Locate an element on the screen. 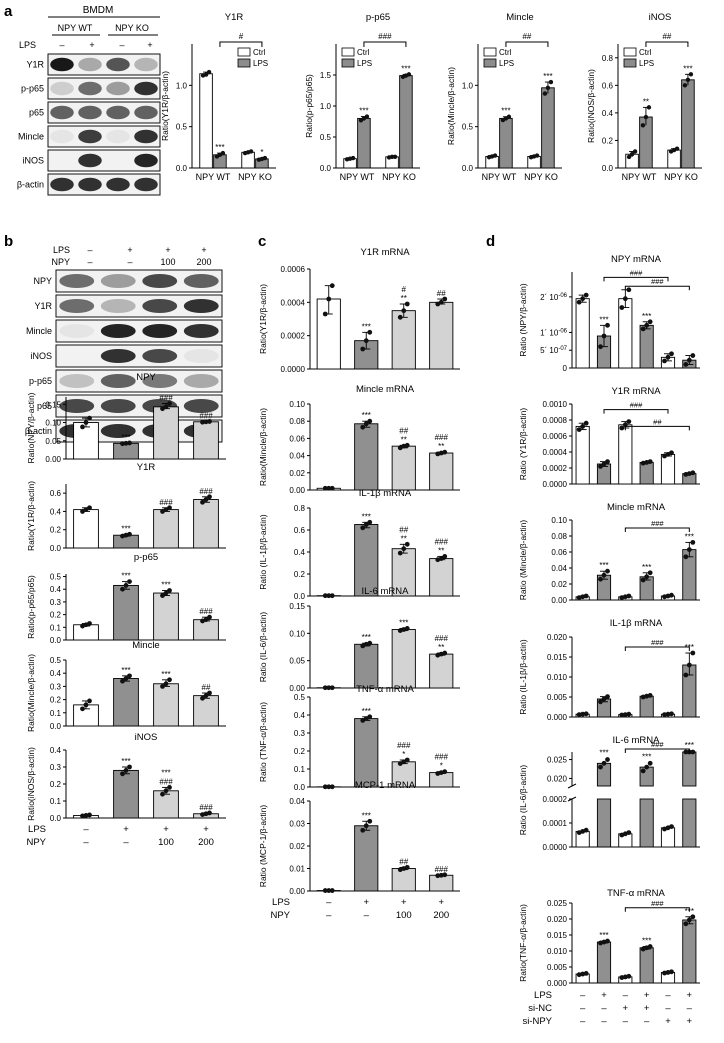  y-axis-label: Ratio(NPY/β-actin) is located at coordinates (31, 427).